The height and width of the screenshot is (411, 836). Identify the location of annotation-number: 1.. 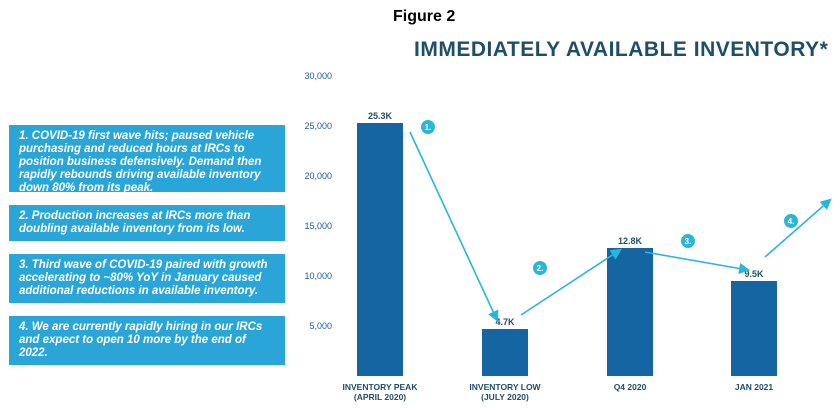
(428, 127).